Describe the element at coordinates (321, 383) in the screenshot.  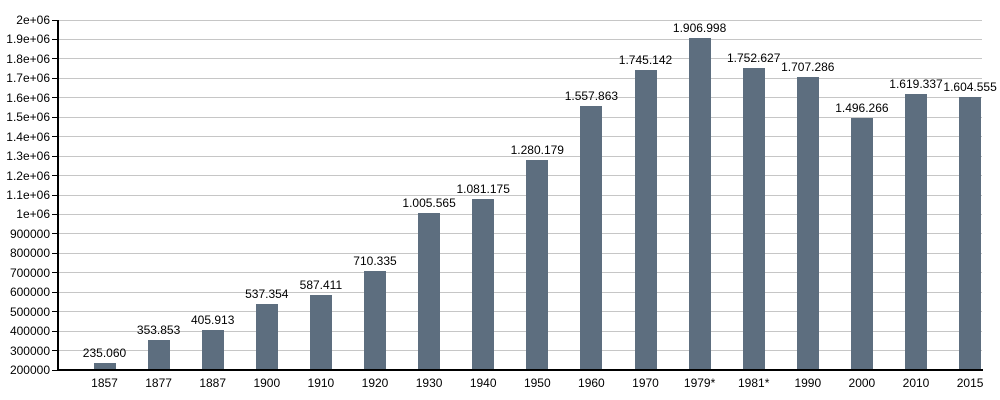
I see `x-axis-tick-label: 1910` at that location.